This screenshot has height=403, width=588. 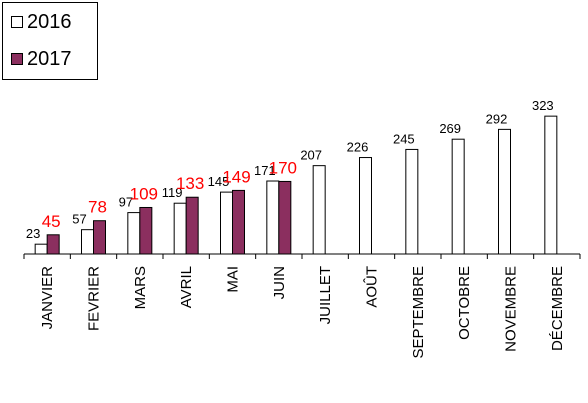 I want to click on bar-2016-juin, so click(x=273, y=217).